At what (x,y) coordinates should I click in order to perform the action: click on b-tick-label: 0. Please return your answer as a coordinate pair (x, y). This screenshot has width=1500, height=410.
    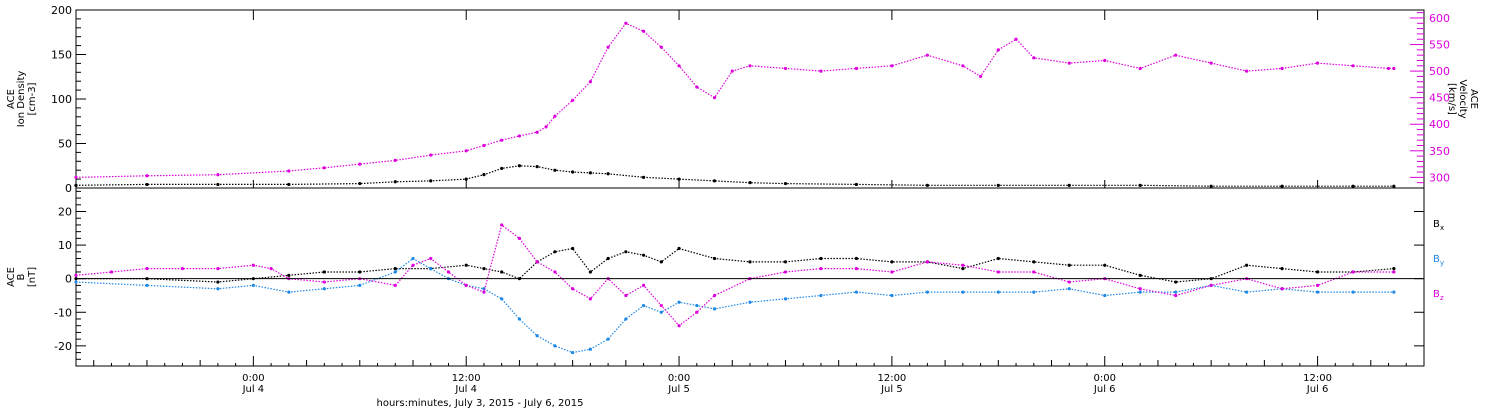
    Looking at the image, I should click on (68, 279).